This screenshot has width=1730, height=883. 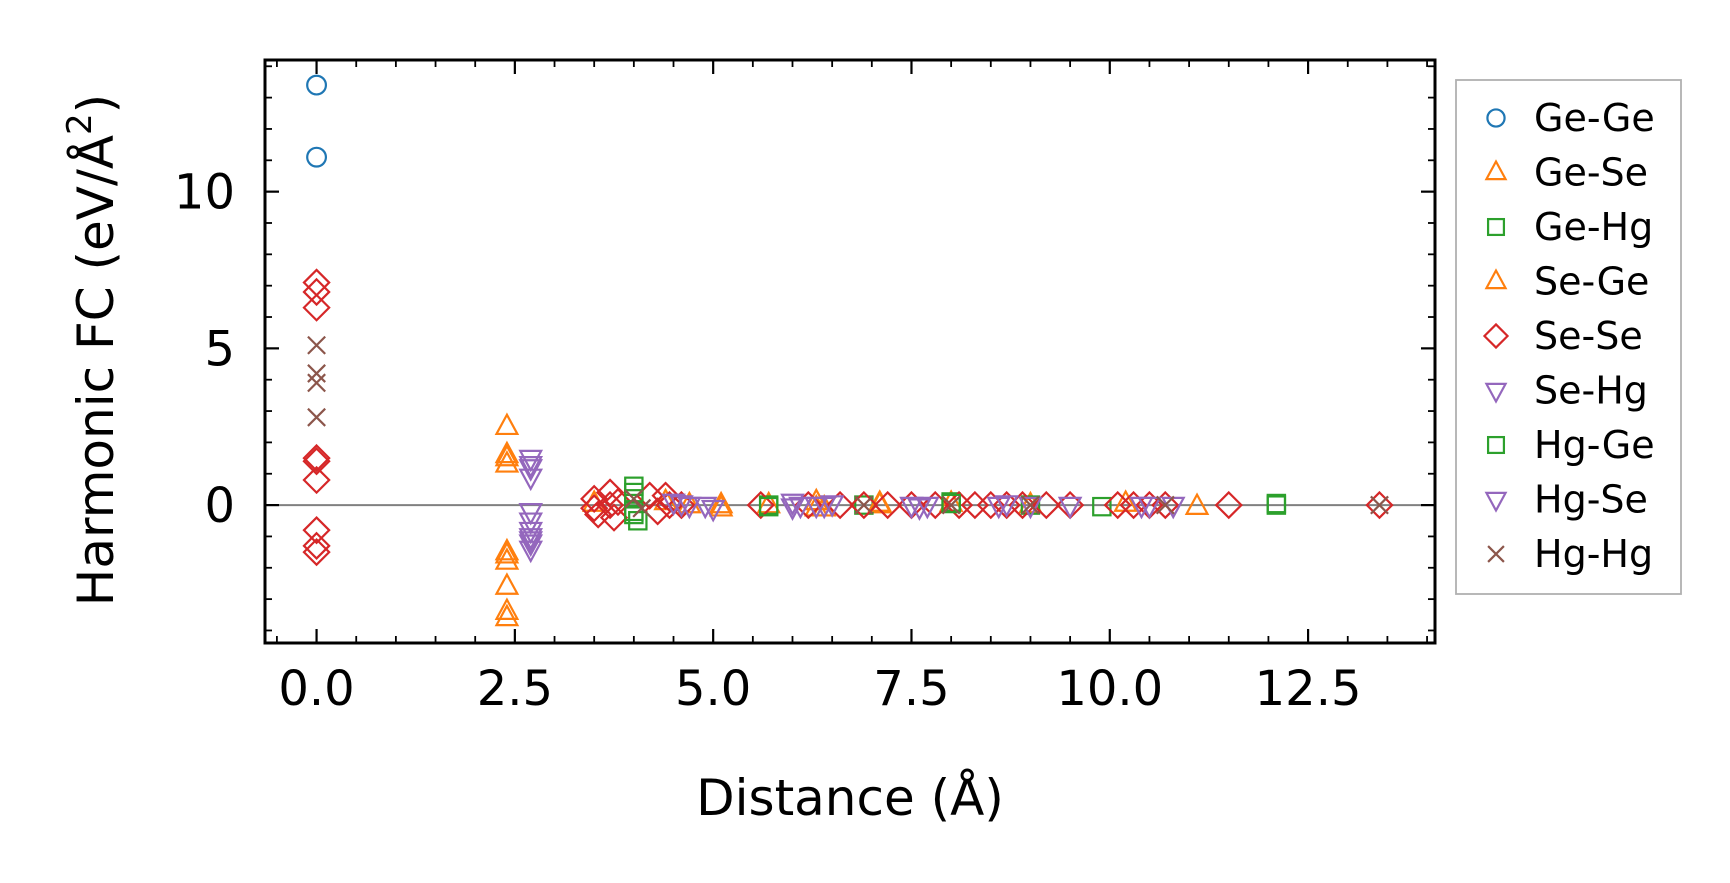 What do you see at coordinates (1569, 227) in the screenshot?
I see `legend-entry: Ge-Hg` at bounding box center [1569, 227].